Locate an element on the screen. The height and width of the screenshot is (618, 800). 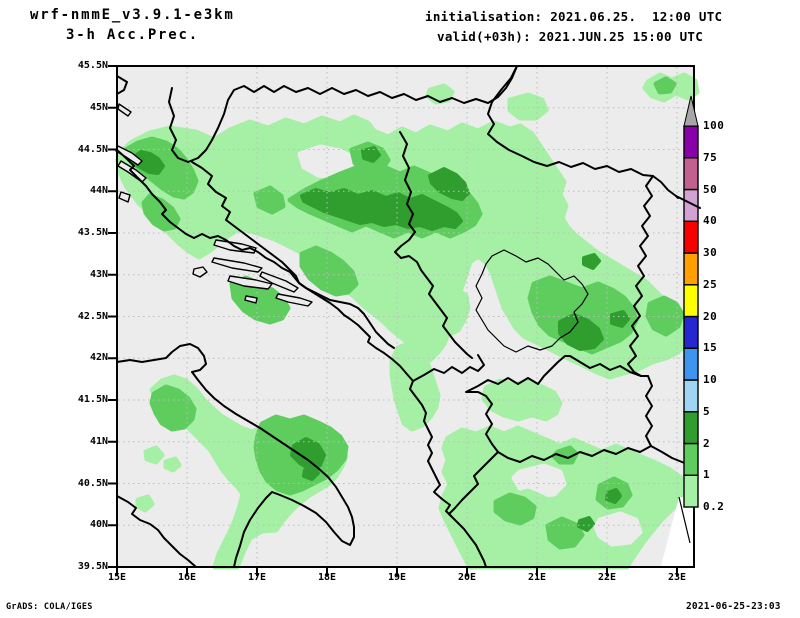
border-albania-greece is located at coordinates (473, 484).